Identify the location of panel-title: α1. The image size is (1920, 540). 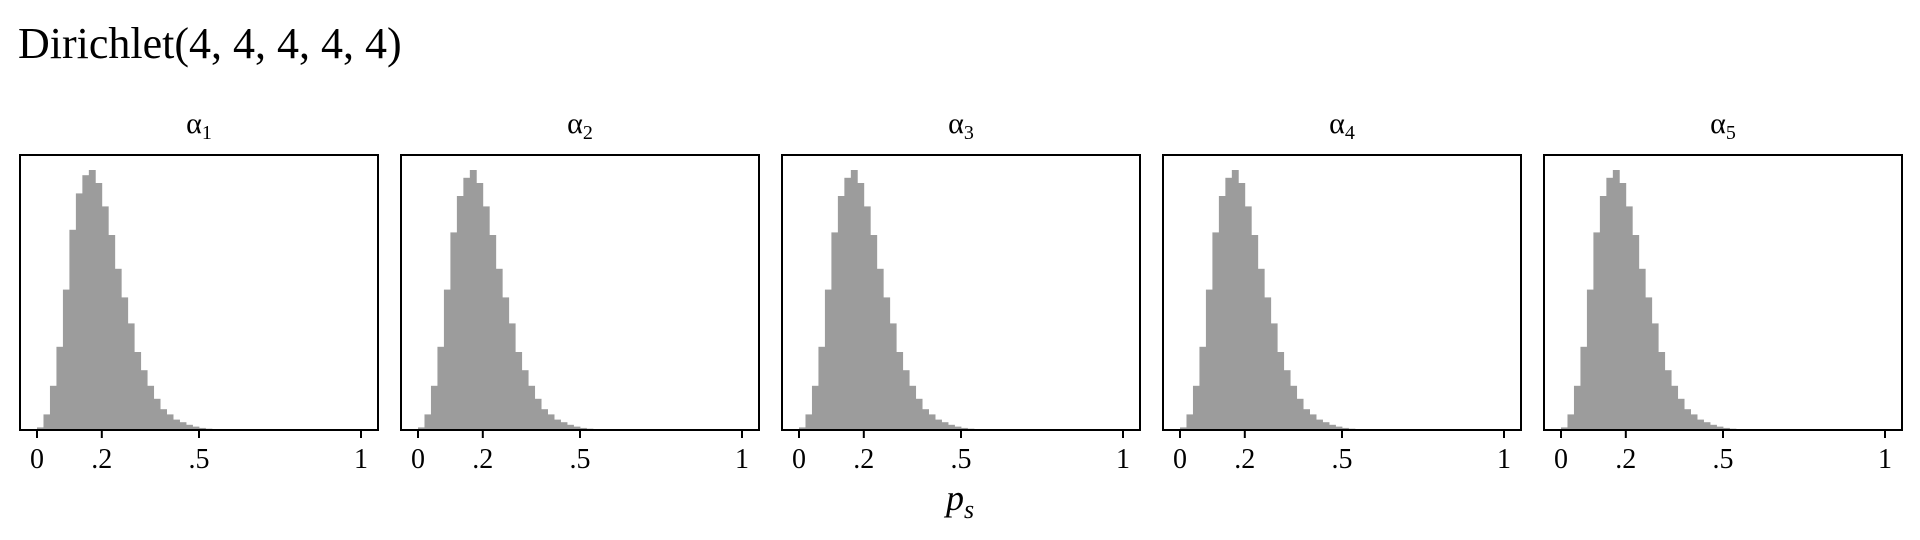
(199, 125).